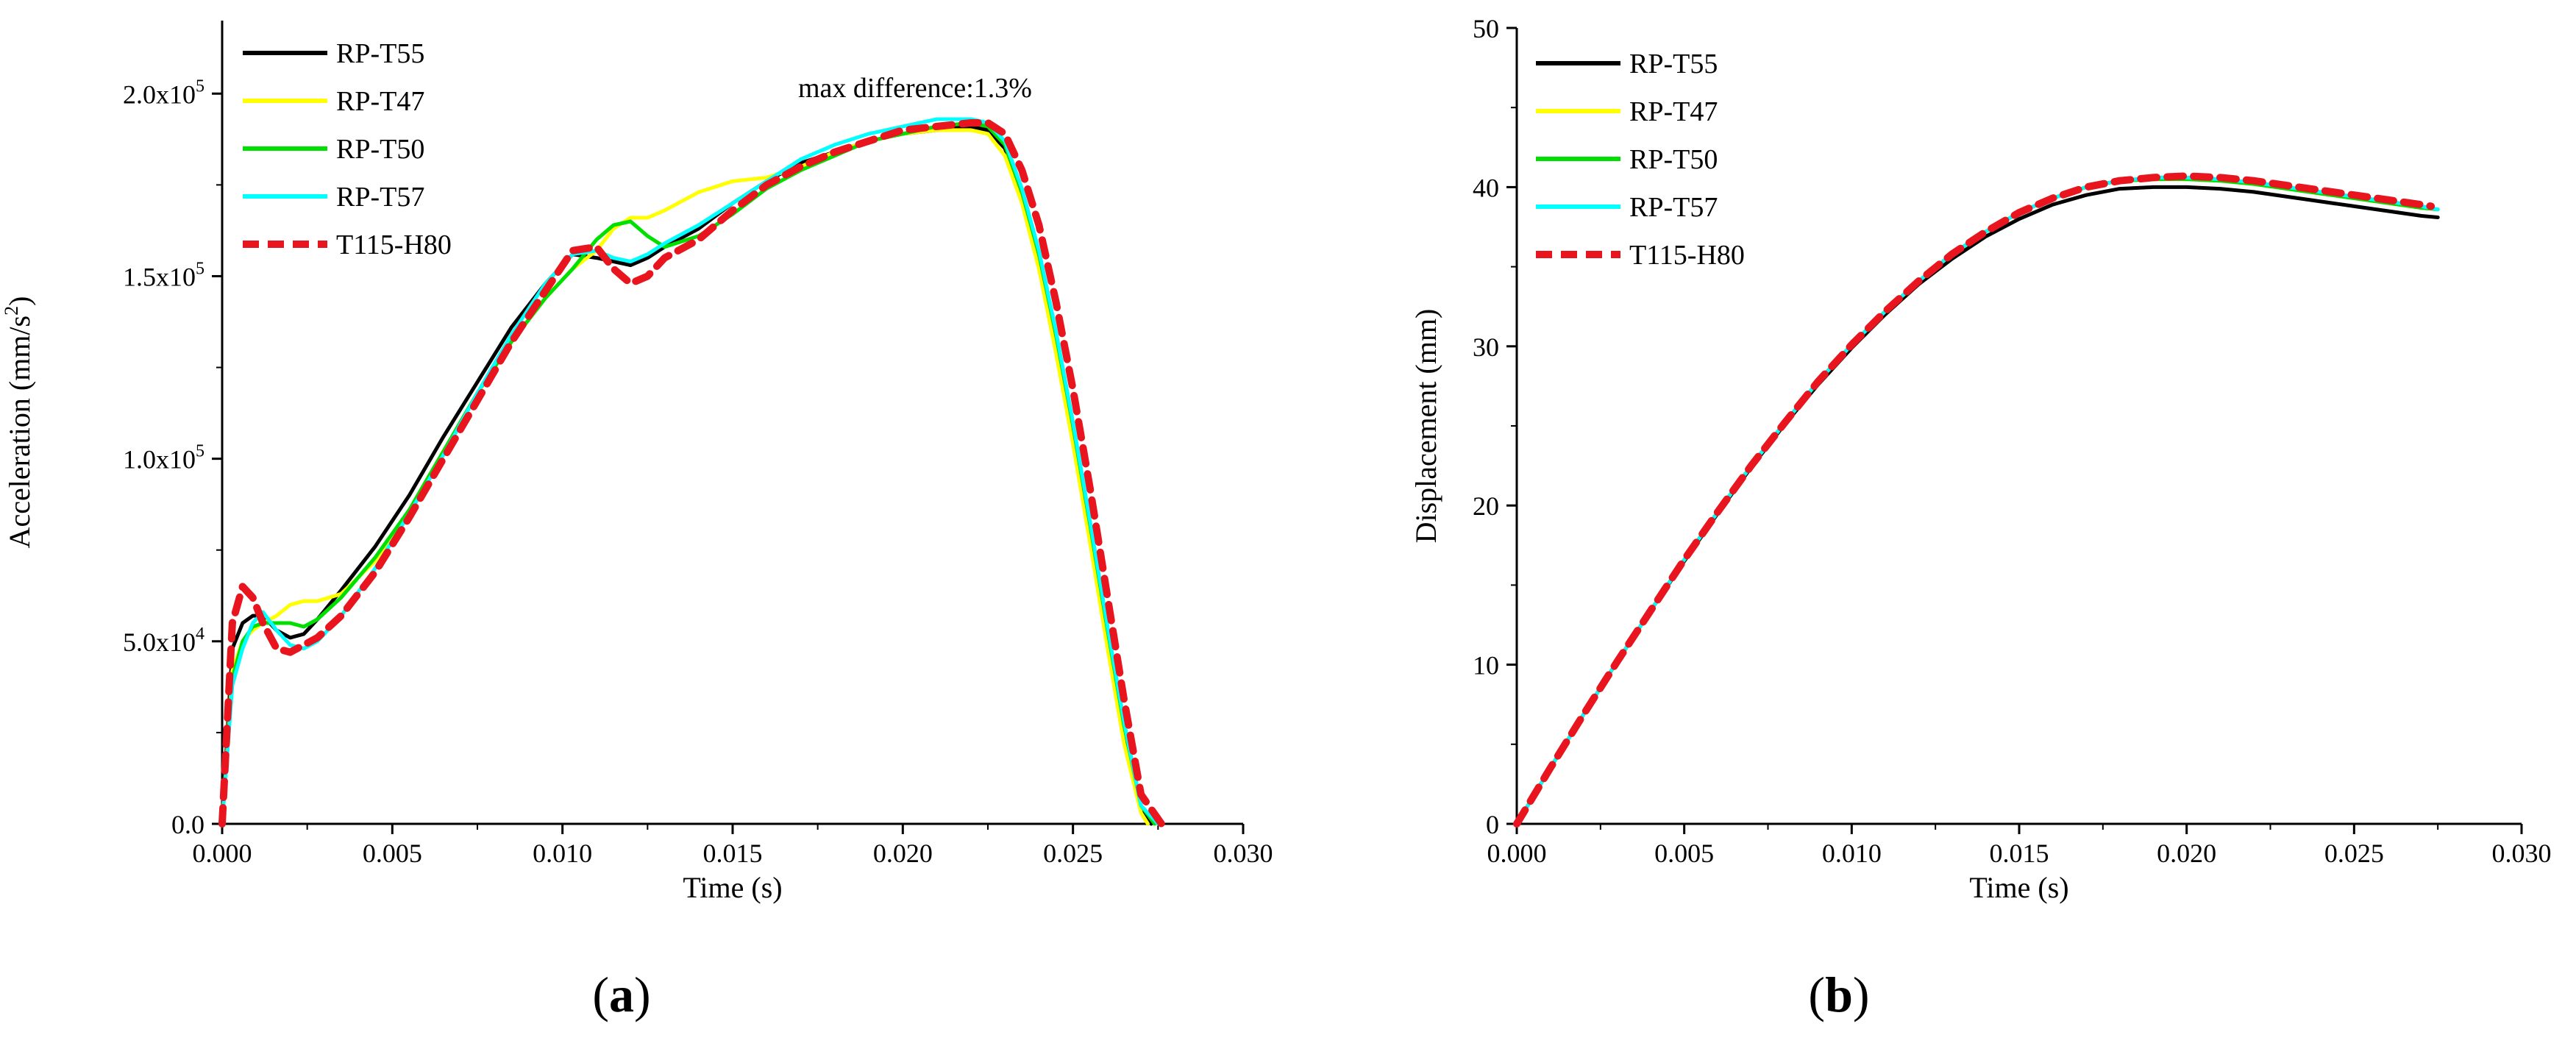 Image resolution: width=2576 pixels, height=1046 pixels. I want to click on panel-label-letter: b, so click(1839, 994).